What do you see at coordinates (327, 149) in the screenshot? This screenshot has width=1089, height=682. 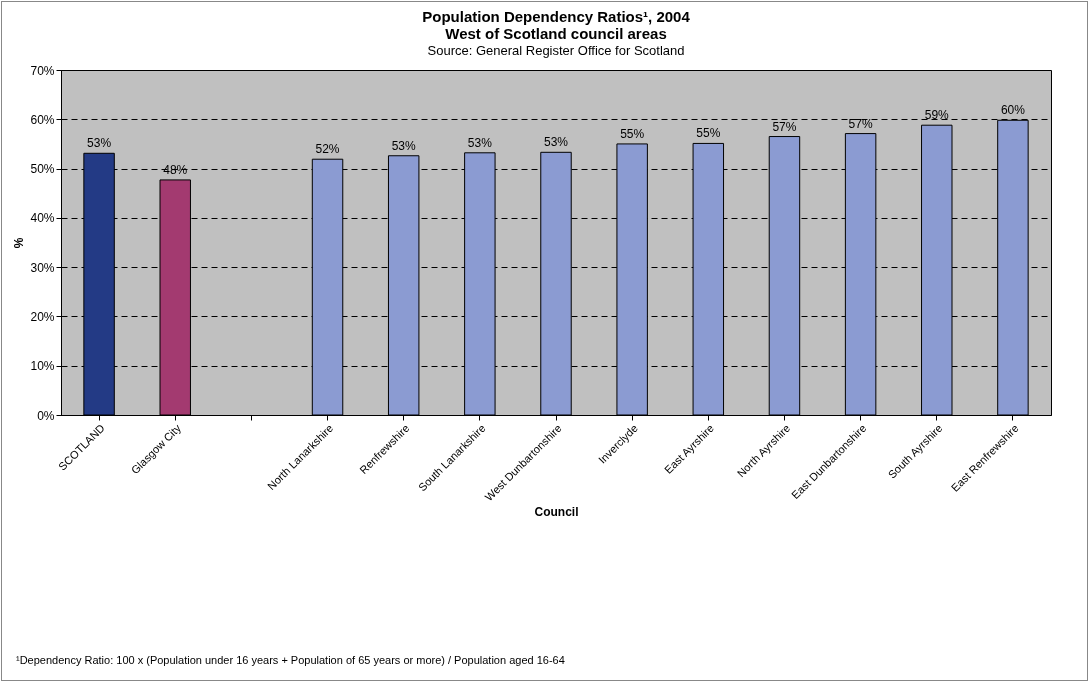 I see `data-label: 52%` at bounding box center [327, 149].